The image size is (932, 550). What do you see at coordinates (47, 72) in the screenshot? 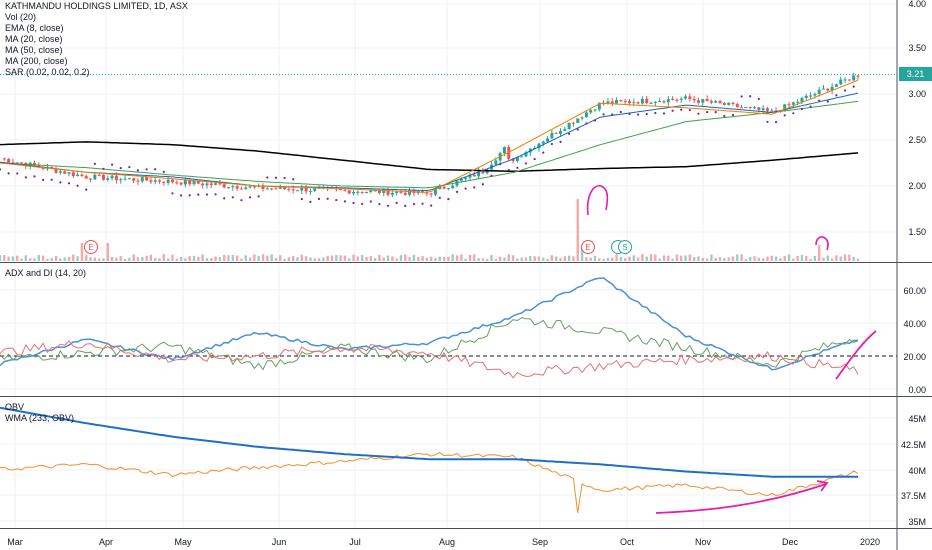
I see `legend-sar: SAR (0.02, 0.02, 0.2)` at bounding box center [47, 72].